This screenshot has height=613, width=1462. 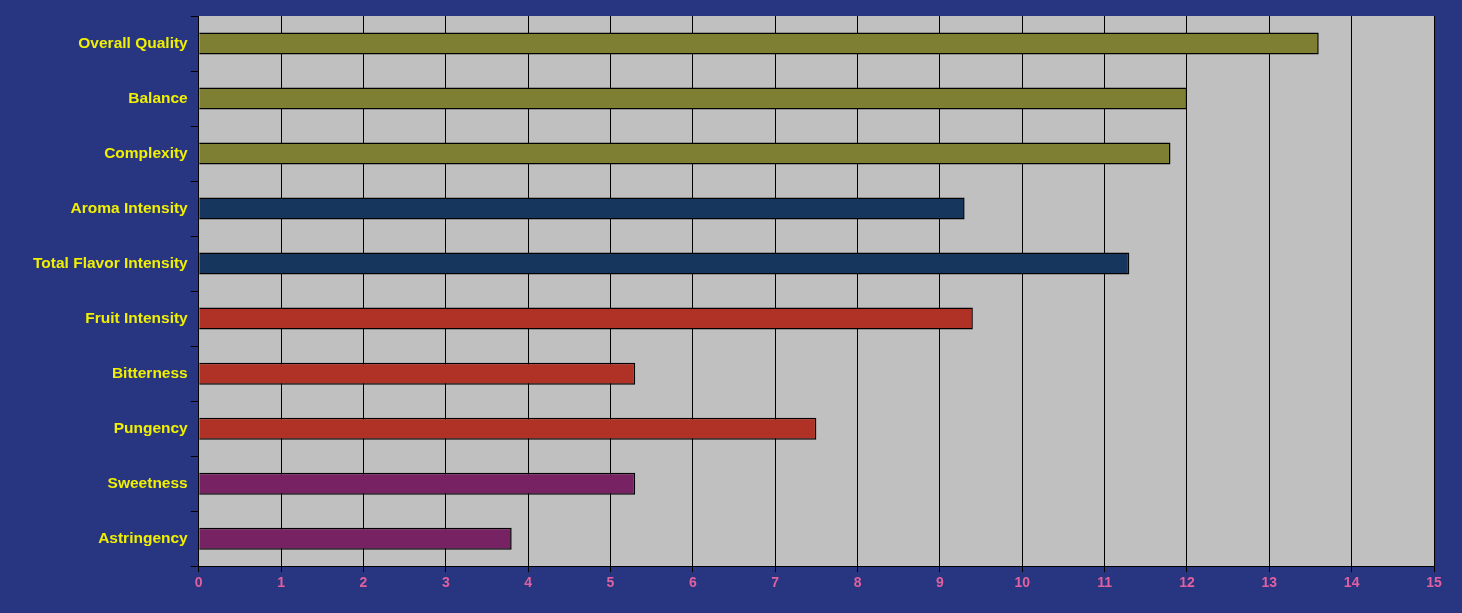 I want to click on x-tick-label: 4, so click(x=528, y=582).